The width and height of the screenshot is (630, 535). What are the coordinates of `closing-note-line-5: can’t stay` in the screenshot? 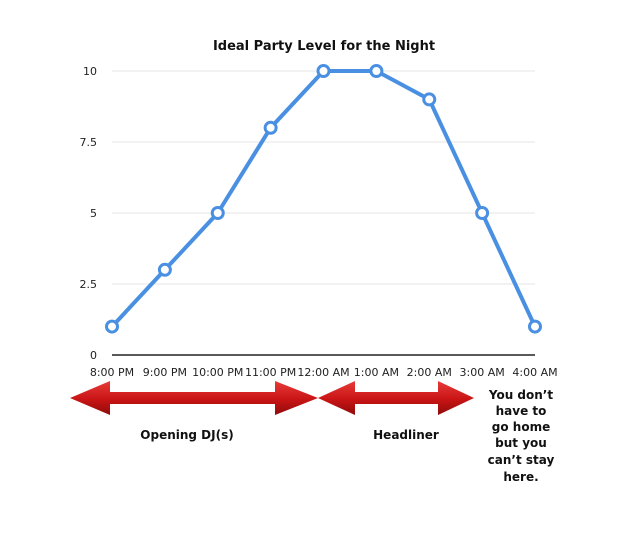 It's located at (521, 460).